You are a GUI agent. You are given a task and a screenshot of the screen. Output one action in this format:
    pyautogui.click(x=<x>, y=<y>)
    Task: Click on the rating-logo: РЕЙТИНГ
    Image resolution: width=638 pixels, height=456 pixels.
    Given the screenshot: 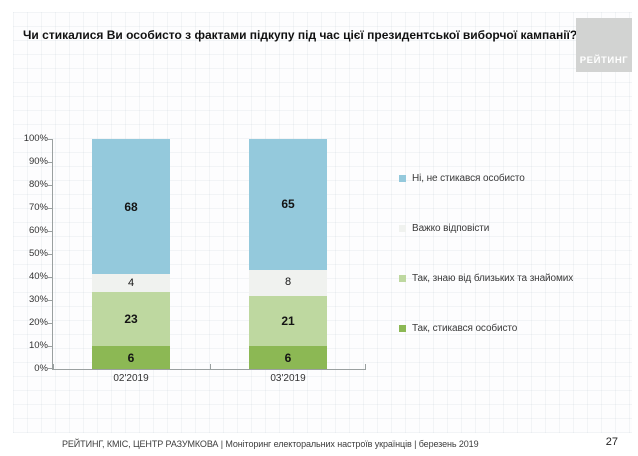 What is the action you would take?
    pyautogui.click(x=604, y=45)
    